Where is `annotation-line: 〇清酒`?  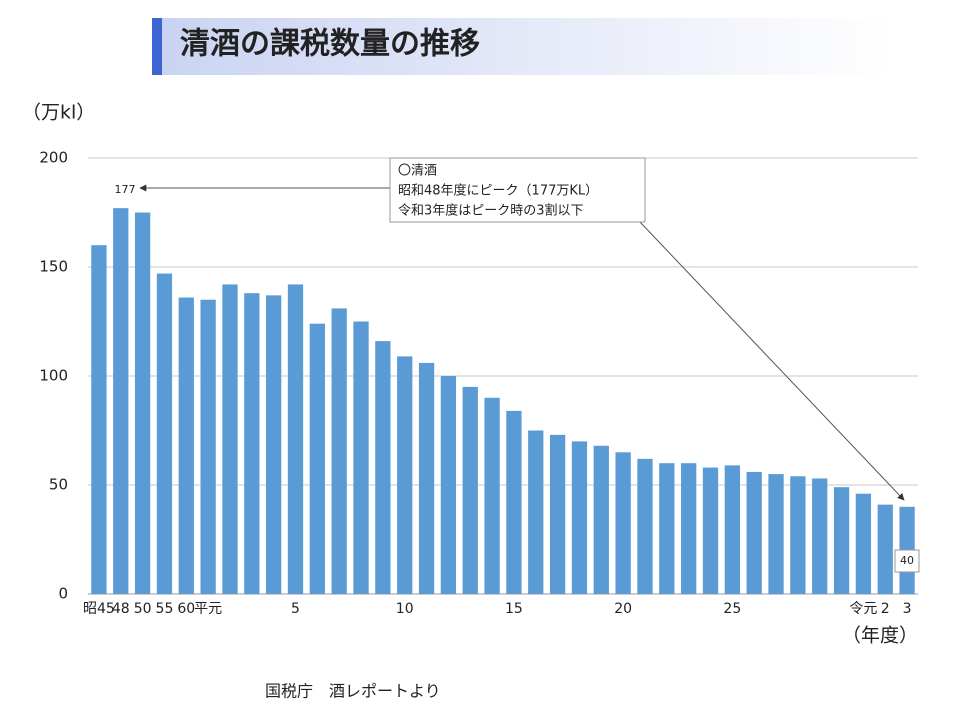 annotation-line: 〇清酒 is located at coordinates (417, 171).